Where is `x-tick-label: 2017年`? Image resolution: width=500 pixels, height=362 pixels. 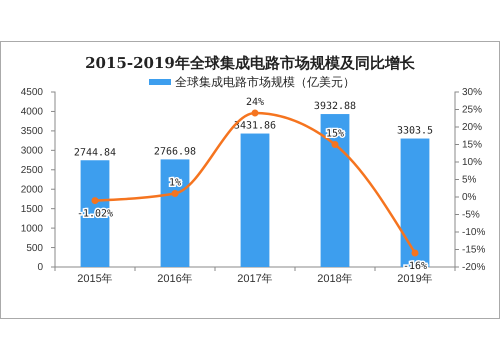
x-tick-label: 2017年 is located at coordinates (255, 279).